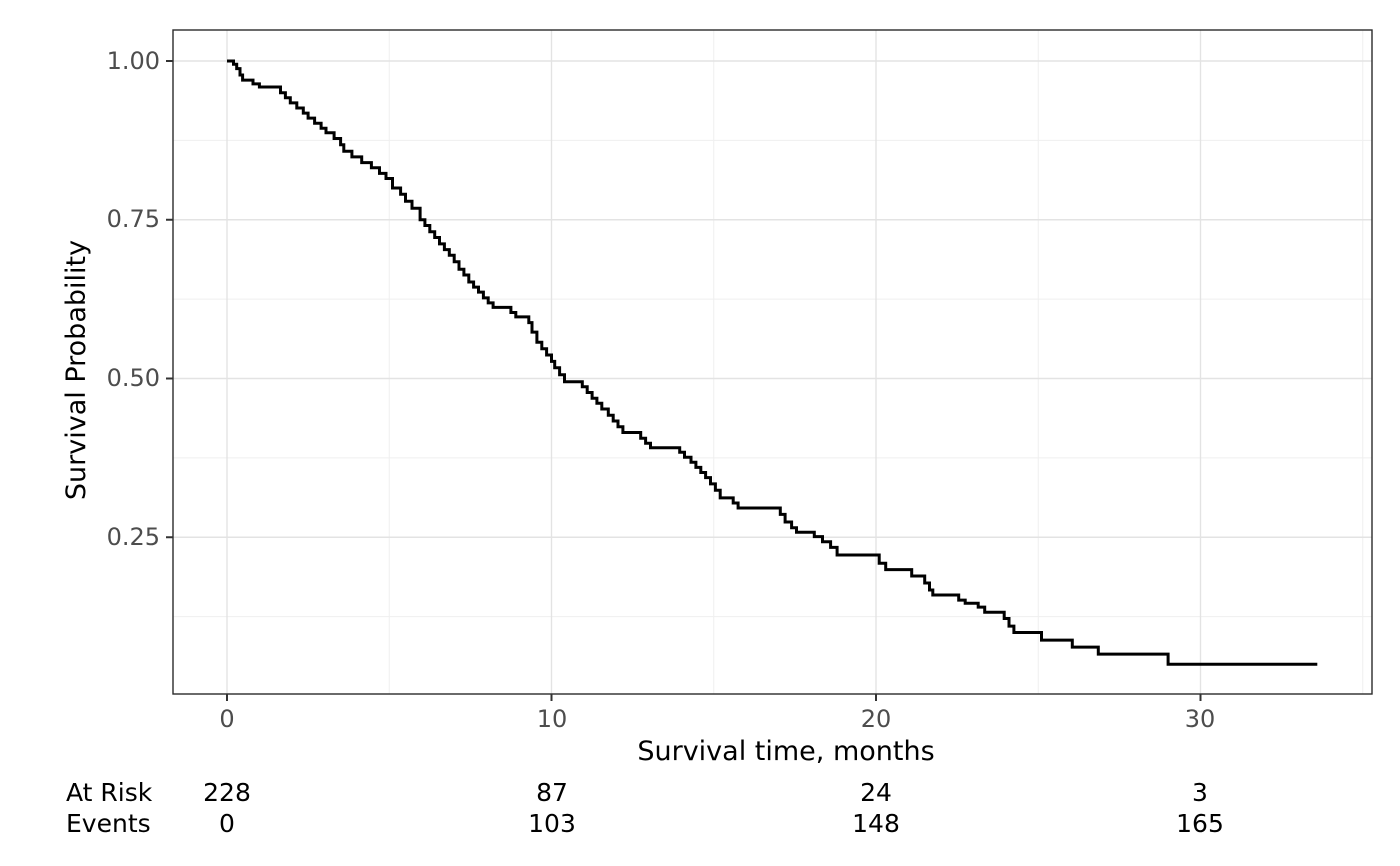  I want to click on at-risk-value-t20: 24, so click(876, 792).